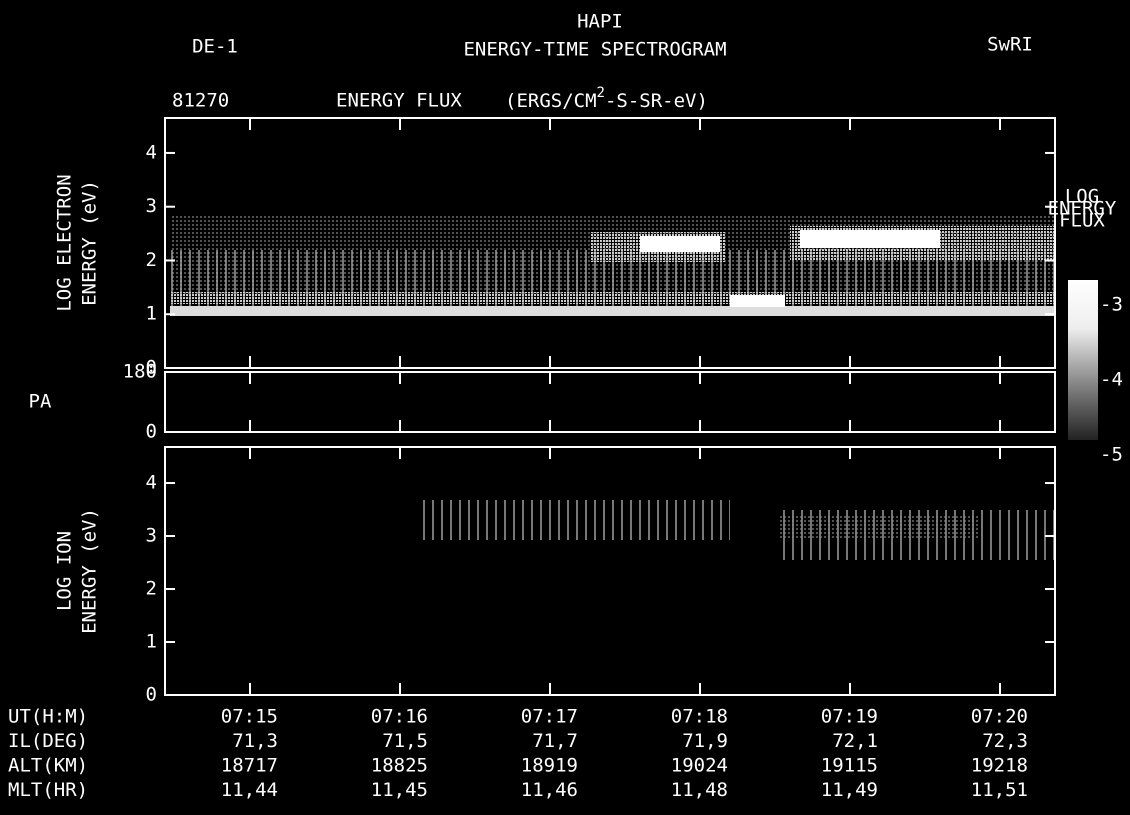 This screenshot has height=815, width=1130. I want to click on y-tick-label: 180, so click(140, 372).